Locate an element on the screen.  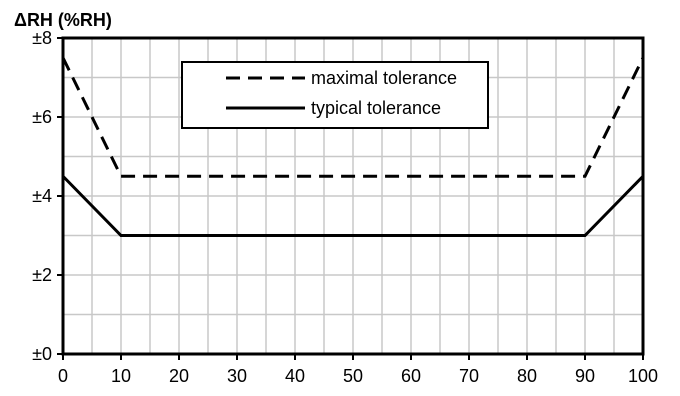
legend-box is located at coordinates (335, 95).